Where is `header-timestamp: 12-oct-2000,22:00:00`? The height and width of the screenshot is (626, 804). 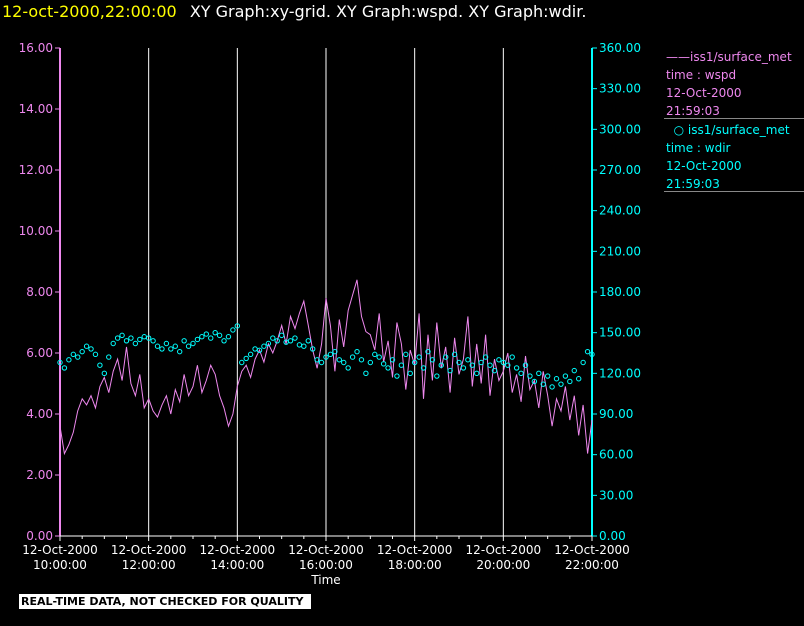 header-timestamp: 12-oct-2000,22:00:00 is located at coordinates (89, 11).